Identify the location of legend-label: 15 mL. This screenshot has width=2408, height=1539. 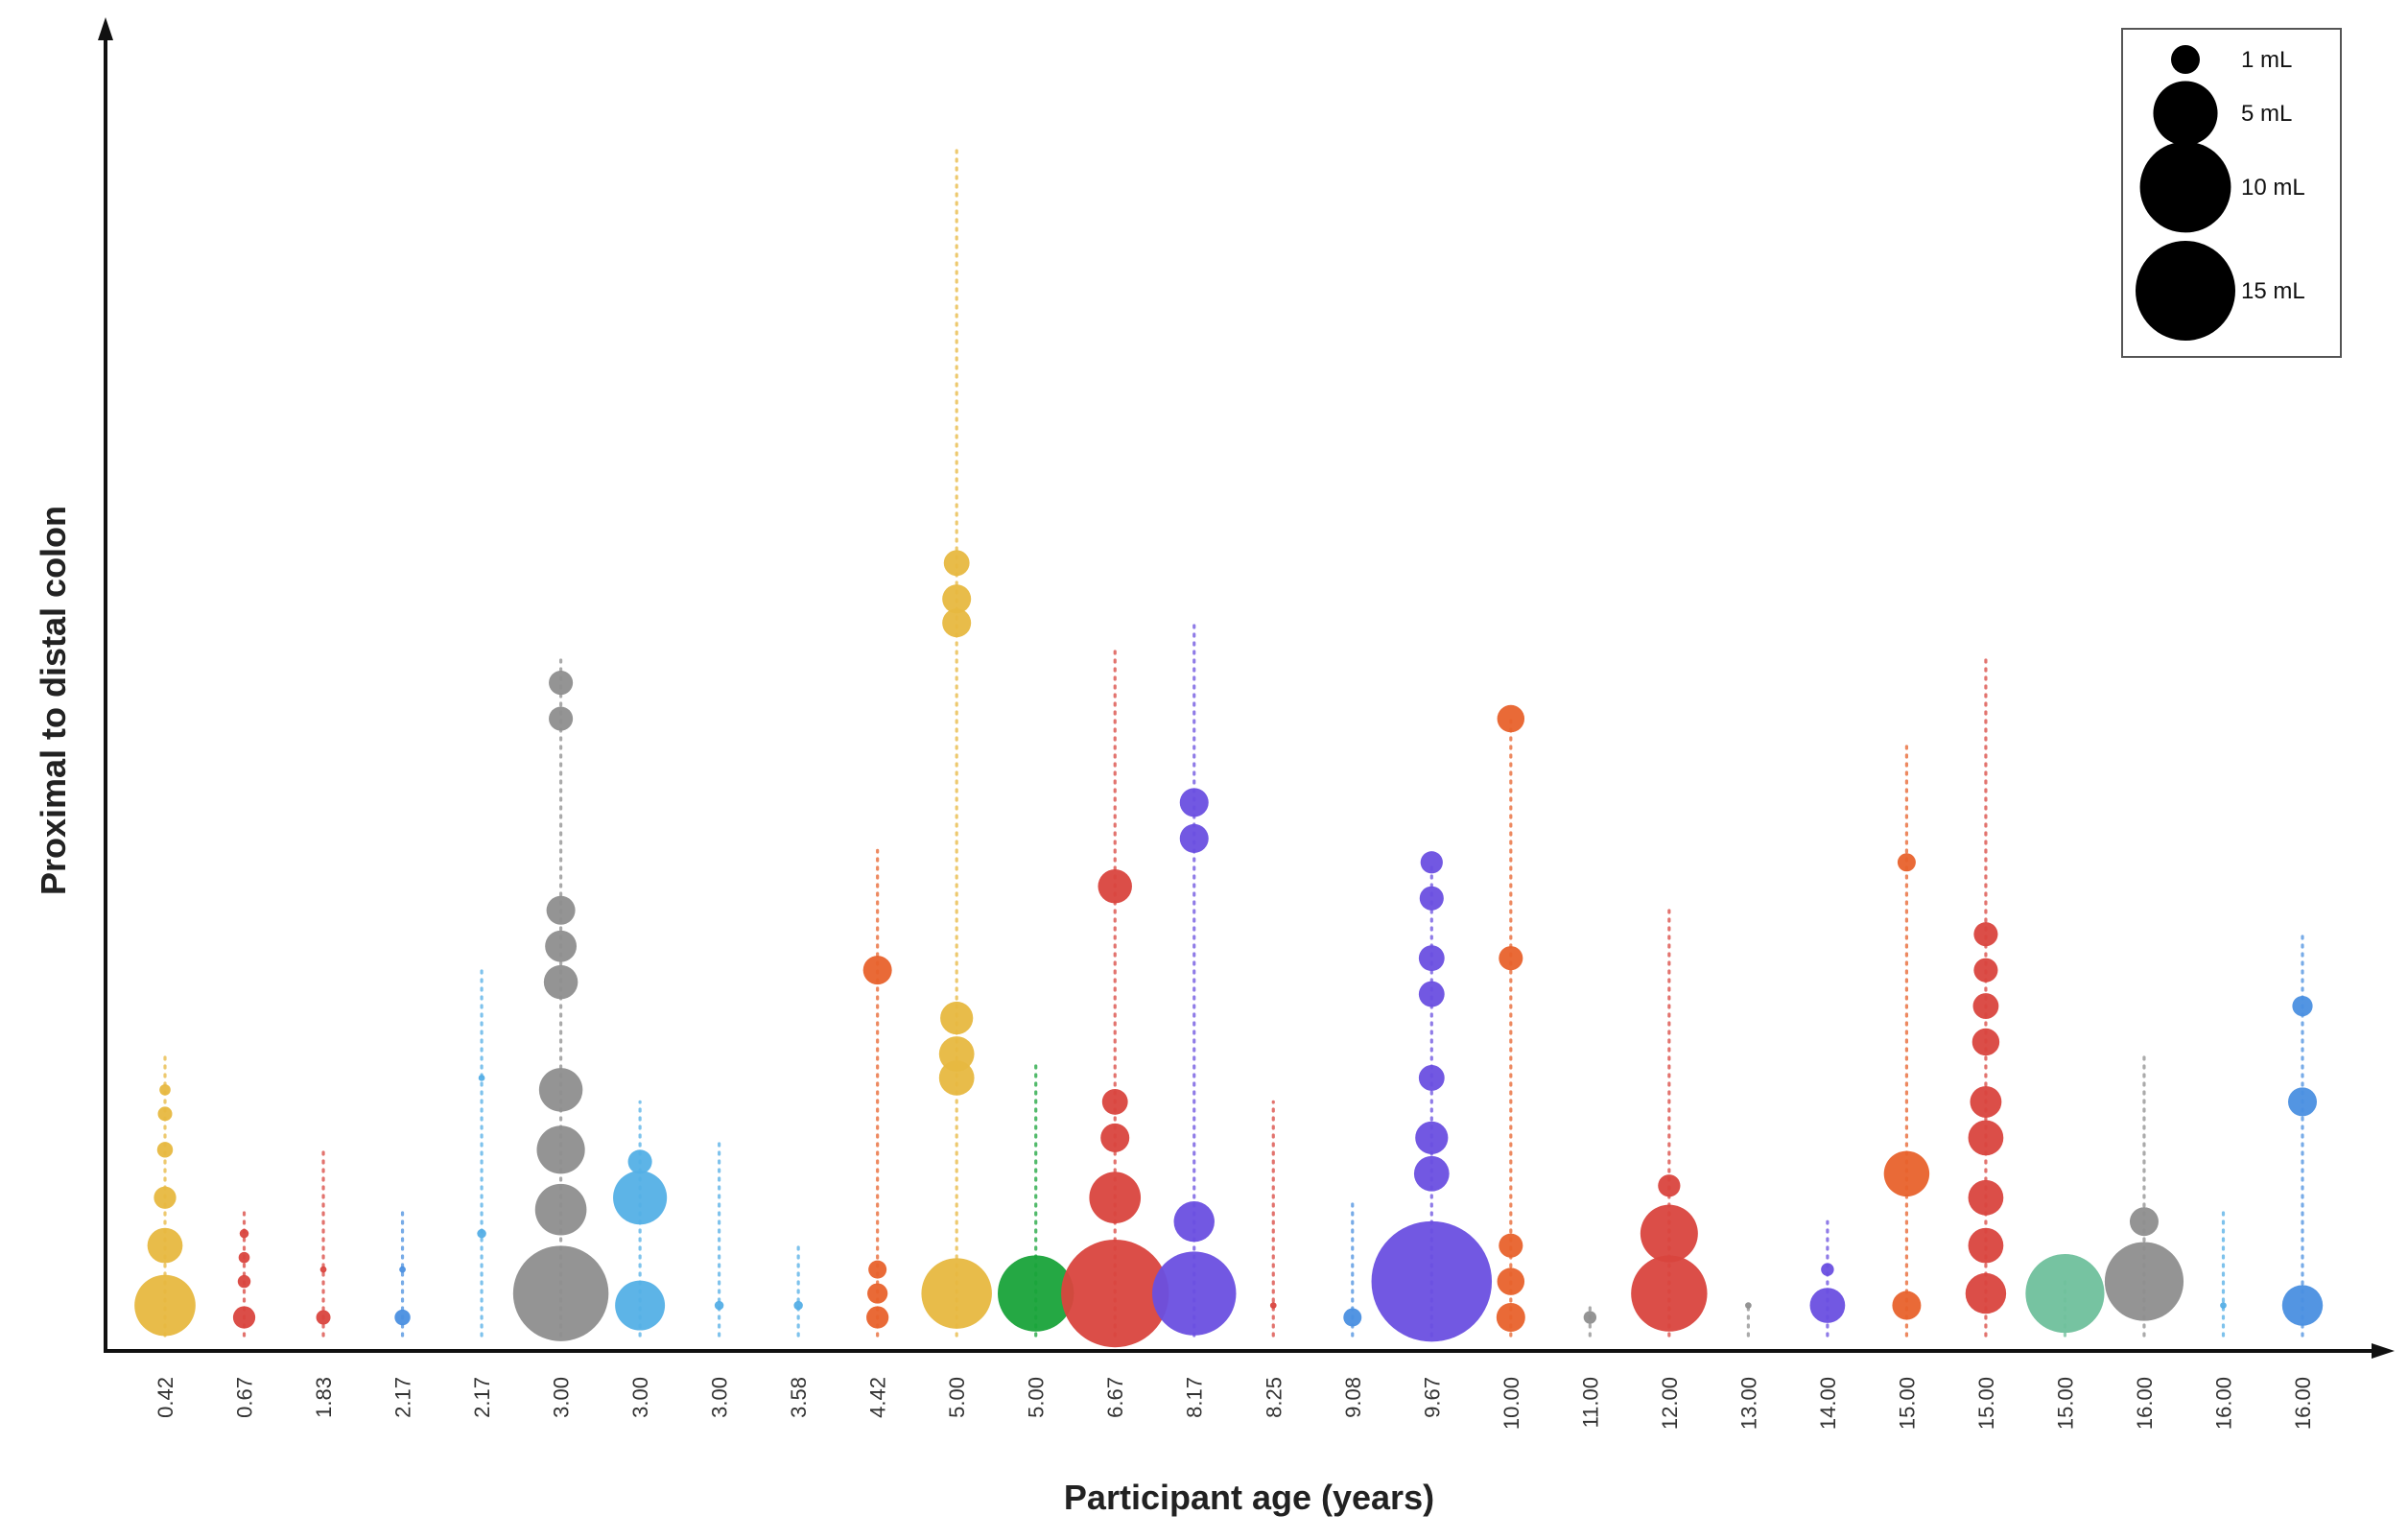
(2273, 291).